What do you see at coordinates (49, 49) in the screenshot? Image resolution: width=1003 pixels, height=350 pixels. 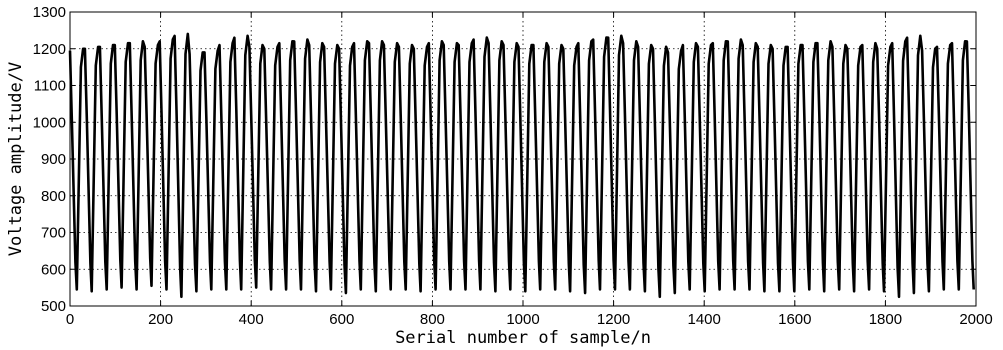 I see `y-tick-label: 1200` at bounding box center [49, 49].